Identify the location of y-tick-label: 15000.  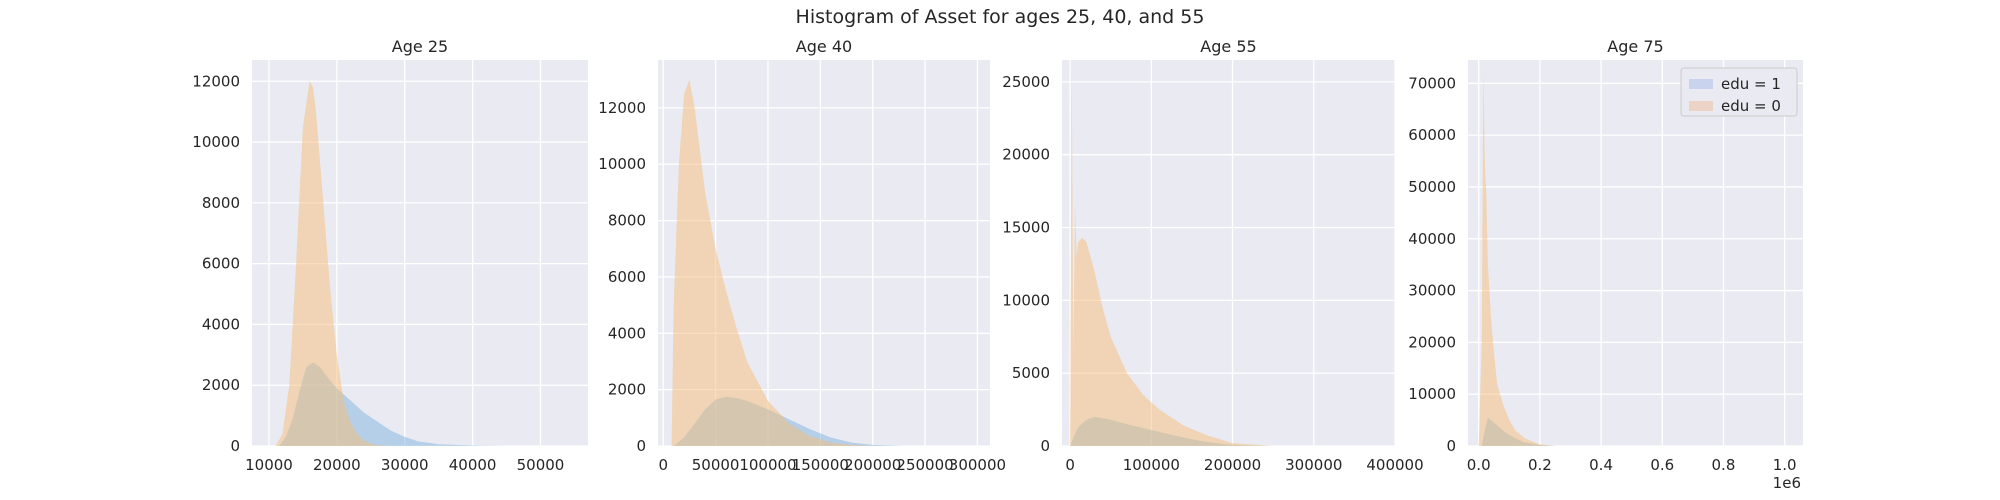
(1026, 228).